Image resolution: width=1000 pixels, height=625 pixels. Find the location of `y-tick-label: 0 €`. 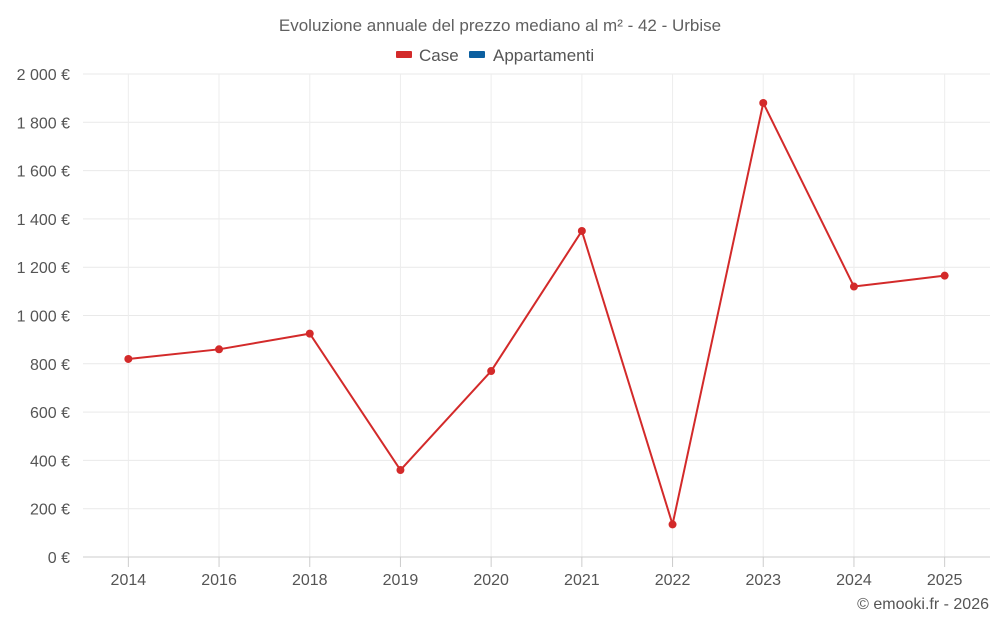

y-tick-label: 0 € is located at coordinates (59, 558).